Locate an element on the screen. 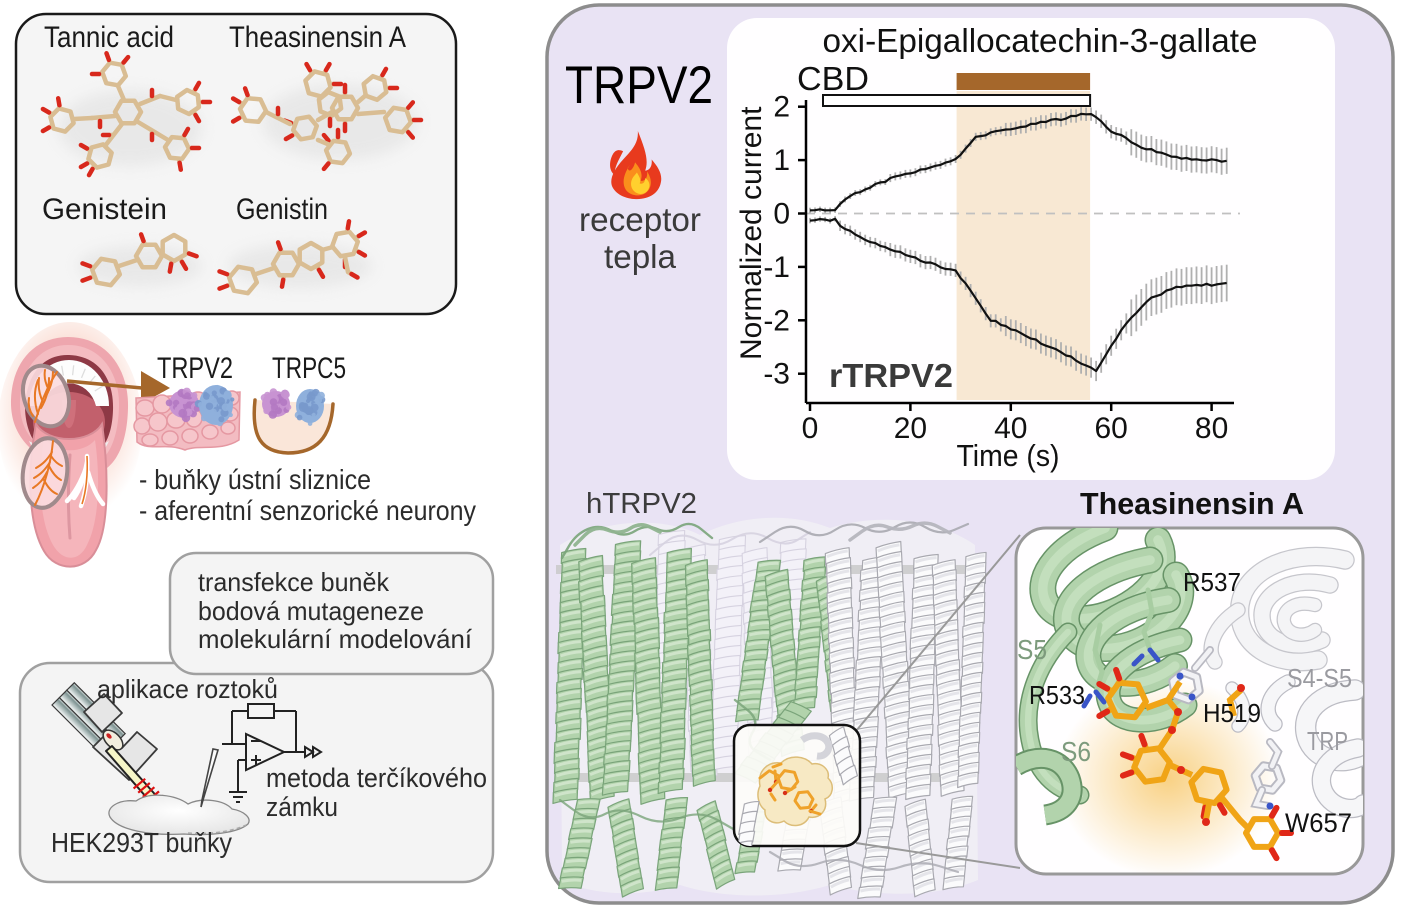 Image resolution: width=1403 pixels, height=909 pixels. svg-text: Normalized current is located at coordinates (751, 233).